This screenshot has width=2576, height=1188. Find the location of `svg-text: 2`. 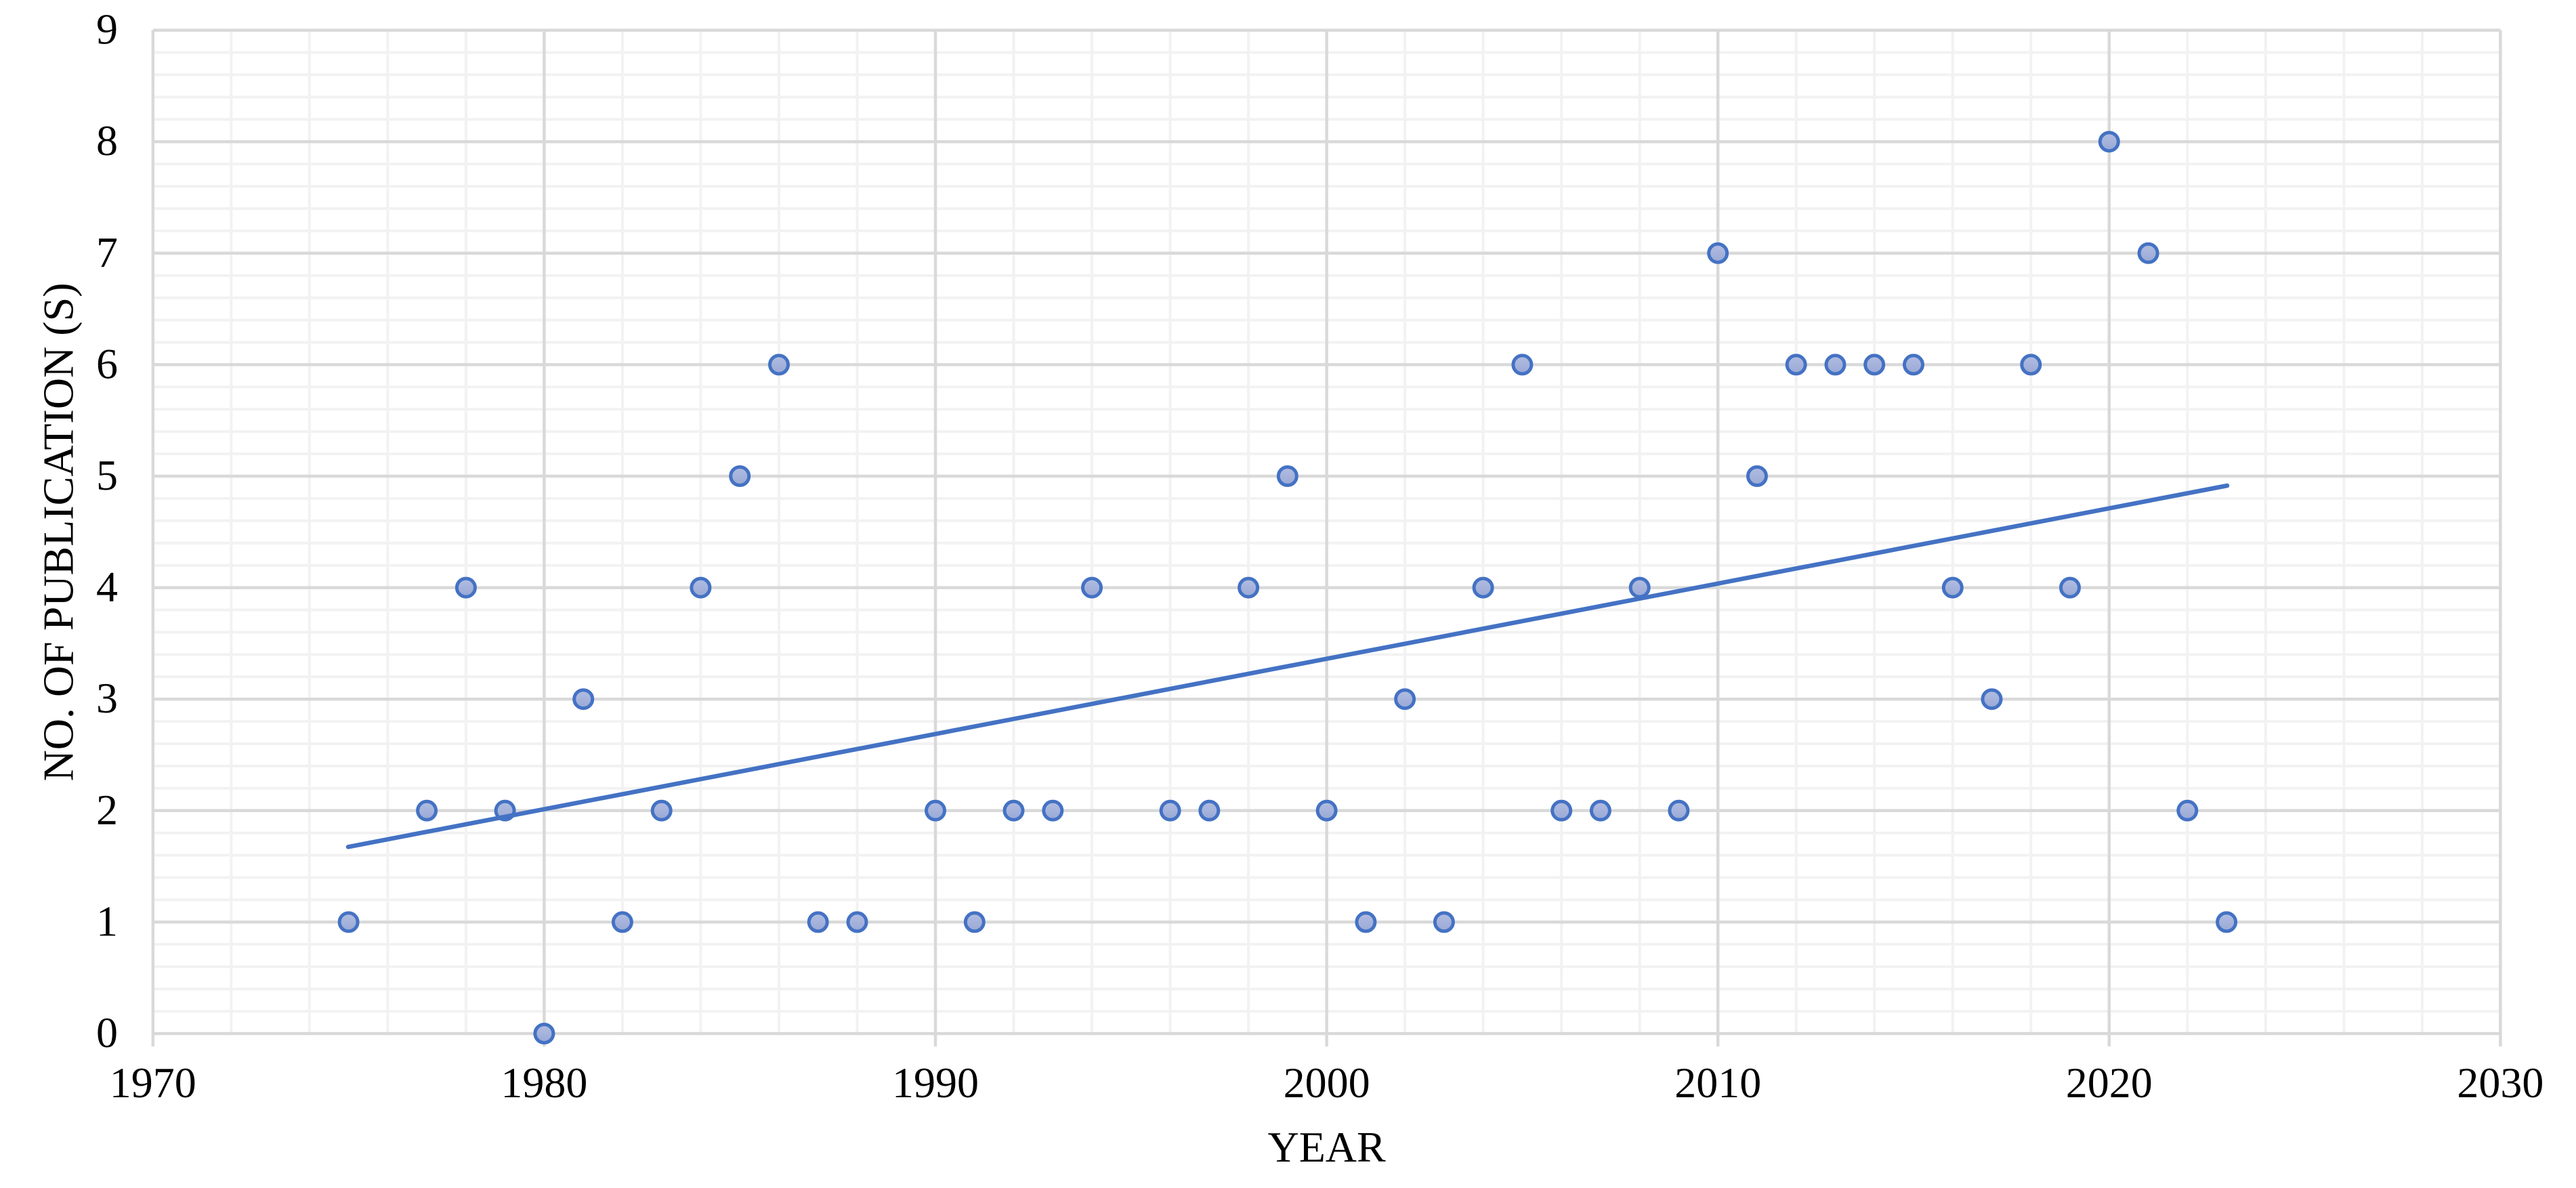

svg-text: 2 is located at coordinates (107, 810).